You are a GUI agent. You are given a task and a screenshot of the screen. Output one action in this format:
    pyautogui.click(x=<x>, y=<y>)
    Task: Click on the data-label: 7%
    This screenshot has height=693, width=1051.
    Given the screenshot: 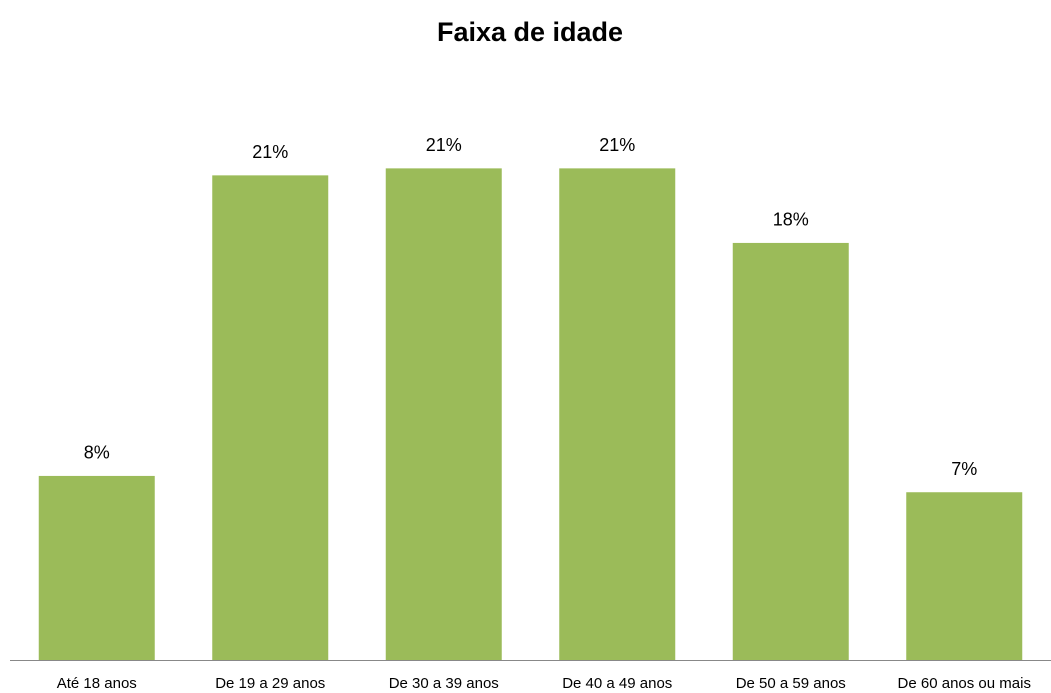 What is the action you would take?
    pyautogui.click(x=964, y=469)
    